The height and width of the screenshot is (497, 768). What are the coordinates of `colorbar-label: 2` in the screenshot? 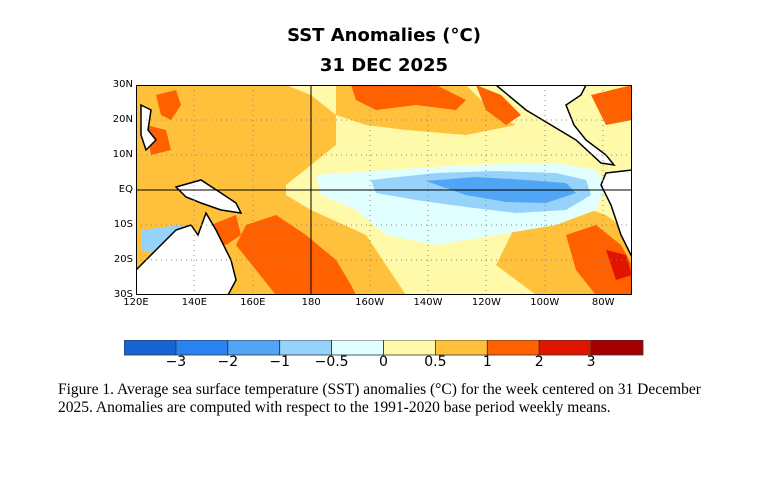 It's located at (539, 362).